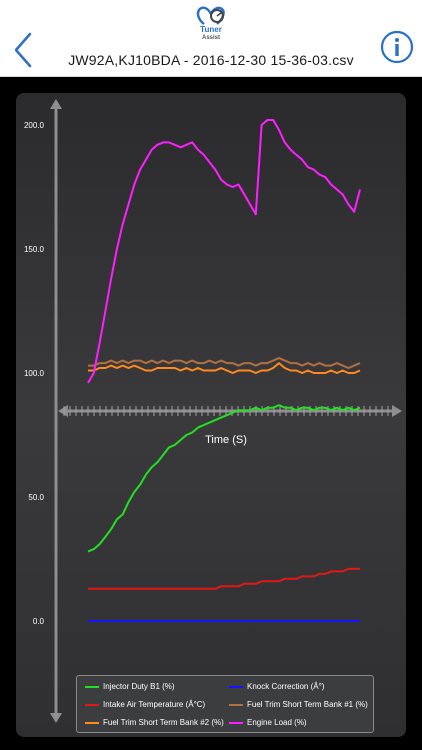 This screenshot has height=750, width=422. I want to click on x-axis-arrow-right, so click(397, 411).